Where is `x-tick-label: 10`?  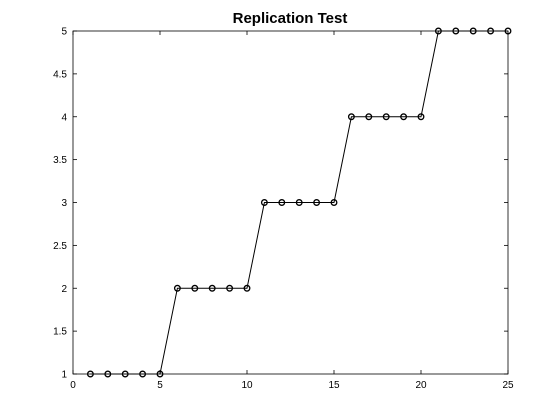 x-tick-label: 10 is located at coordinates (247, 385).